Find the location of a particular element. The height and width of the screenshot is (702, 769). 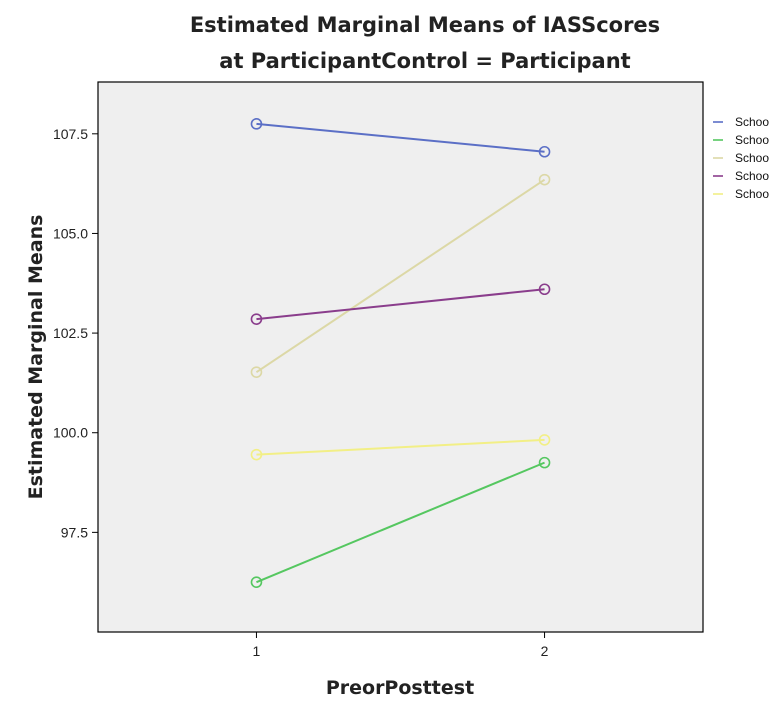

legend-label: School A is located at coordinates (752, 122).